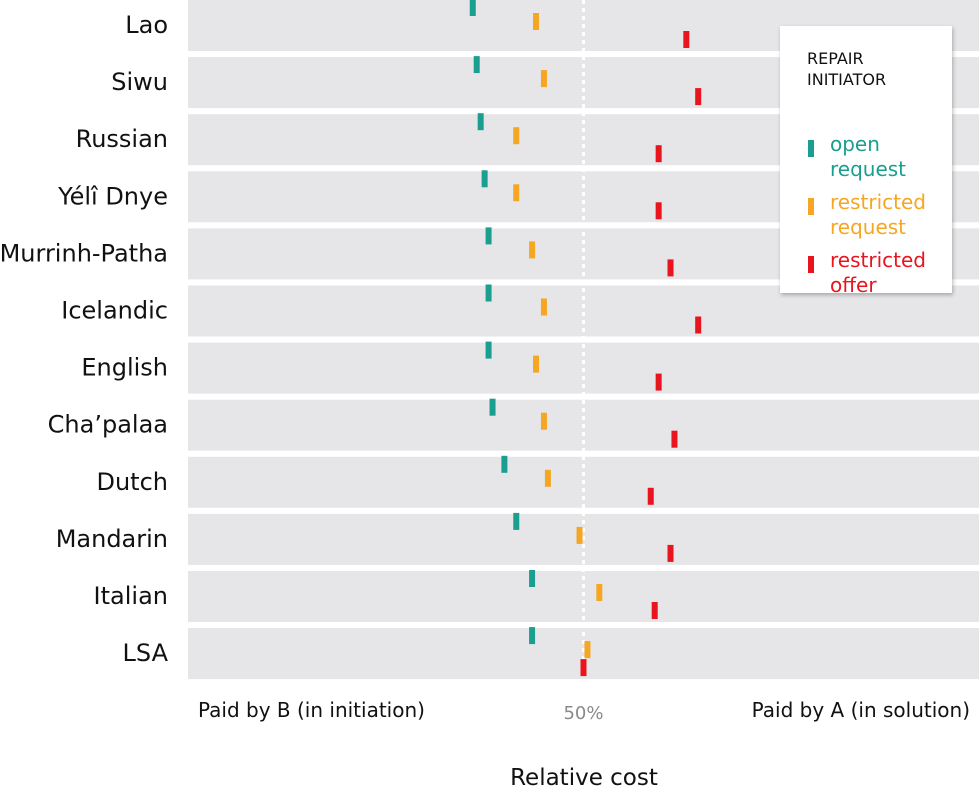  Describe the element at coordinates (584, 776) in the screenshot. I see `x-axis-title: Relative cost` at that location.